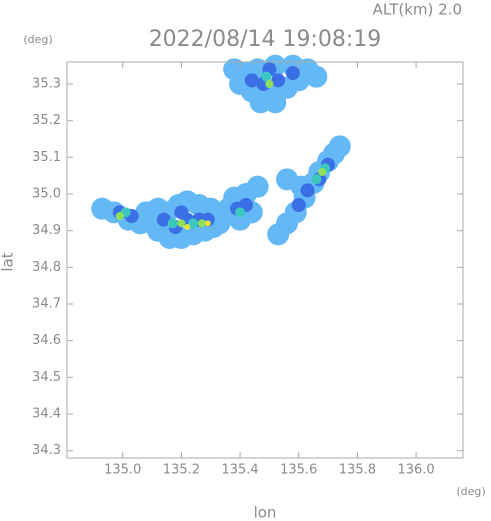  I want to click on y-tick-label: 34.9, so click(46, 230).